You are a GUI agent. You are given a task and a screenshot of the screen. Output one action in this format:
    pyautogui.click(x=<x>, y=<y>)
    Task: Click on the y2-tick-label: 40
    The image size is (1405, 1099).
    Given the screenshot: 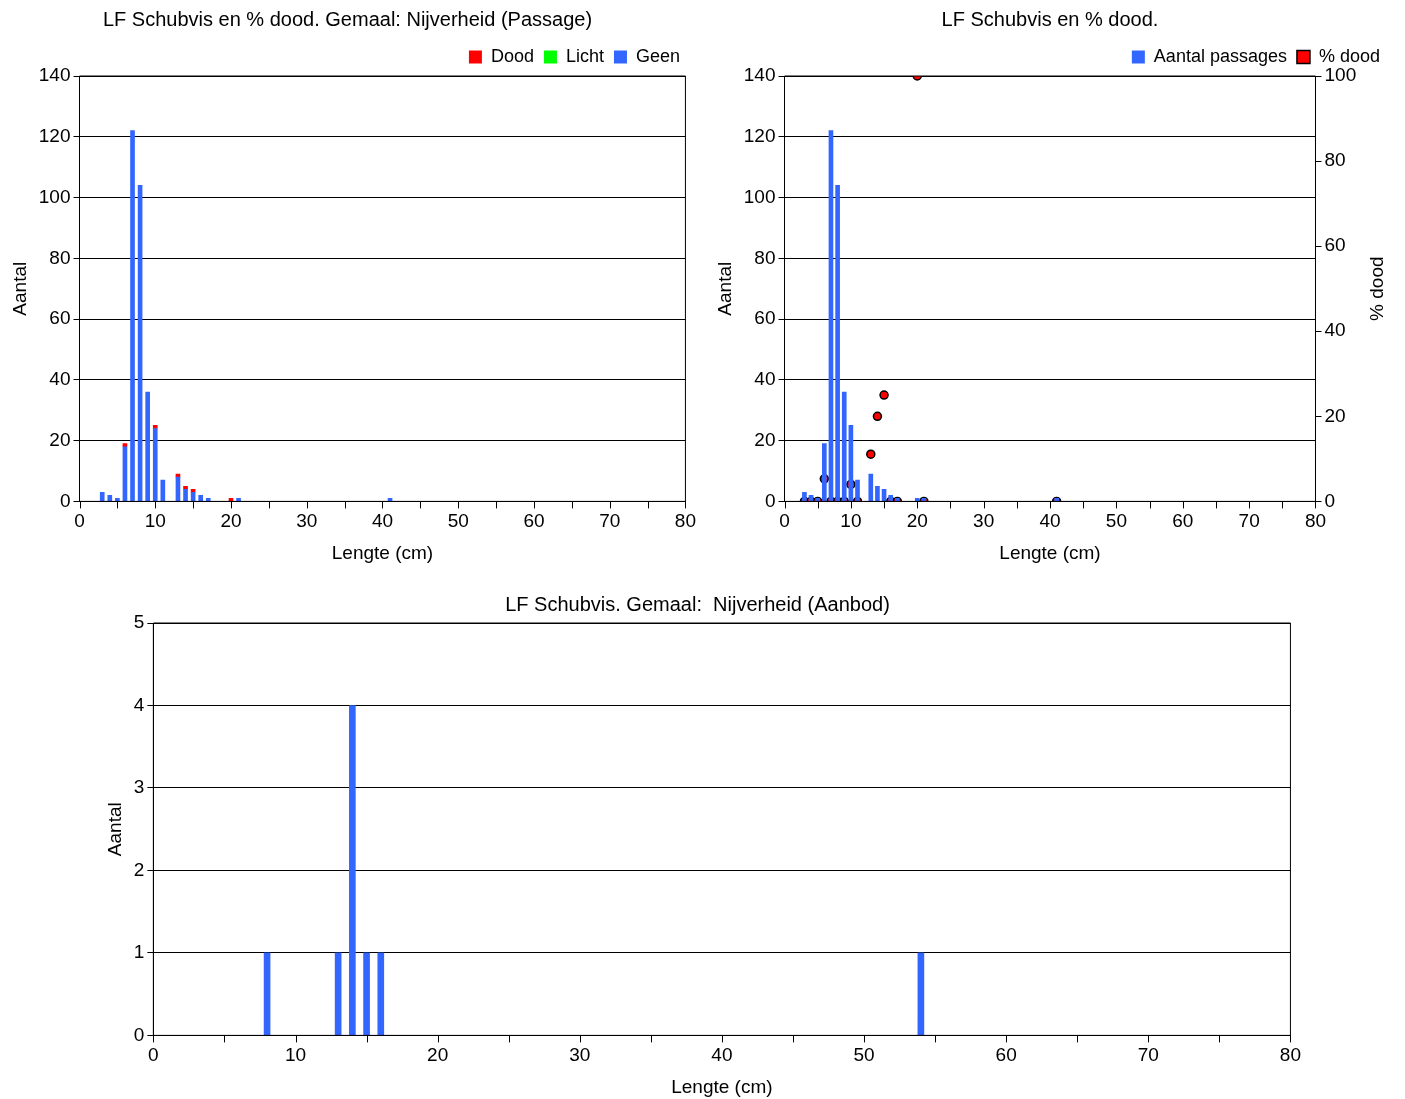 What is the action you would take?
    pyautogui.click(x=1335, y=330)
    